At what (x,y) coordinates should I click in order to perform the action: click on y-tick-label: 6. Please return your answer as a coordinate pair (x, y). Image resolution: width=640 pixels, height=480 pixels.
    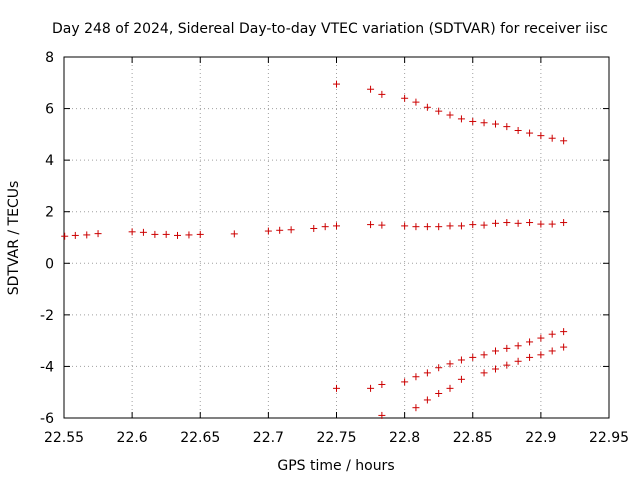
    Looking at the image, I should click on (49, 110).